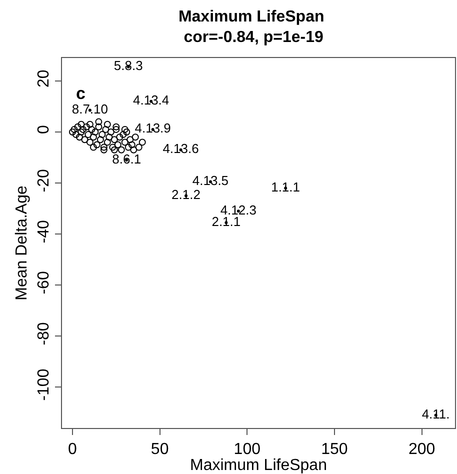  Describe the element at coordinates (334, 449) in the screenshot. I see `x-tick-label: 150` at that location.